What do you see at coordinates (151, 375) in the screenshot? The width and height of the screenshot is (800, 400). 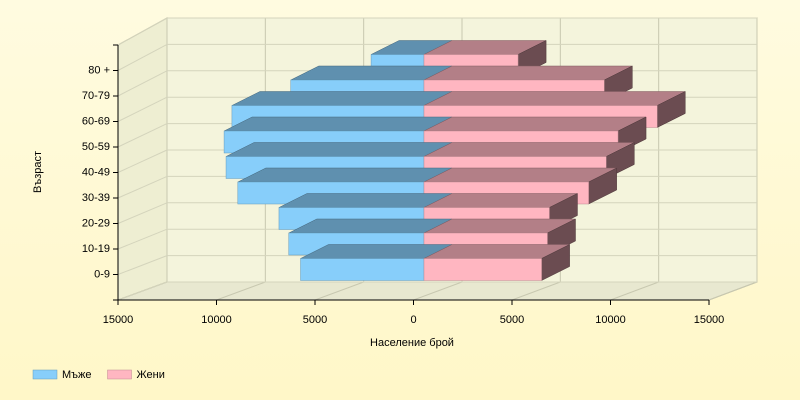 I see `legend-label: Жени` at bounding box center [151, 375].